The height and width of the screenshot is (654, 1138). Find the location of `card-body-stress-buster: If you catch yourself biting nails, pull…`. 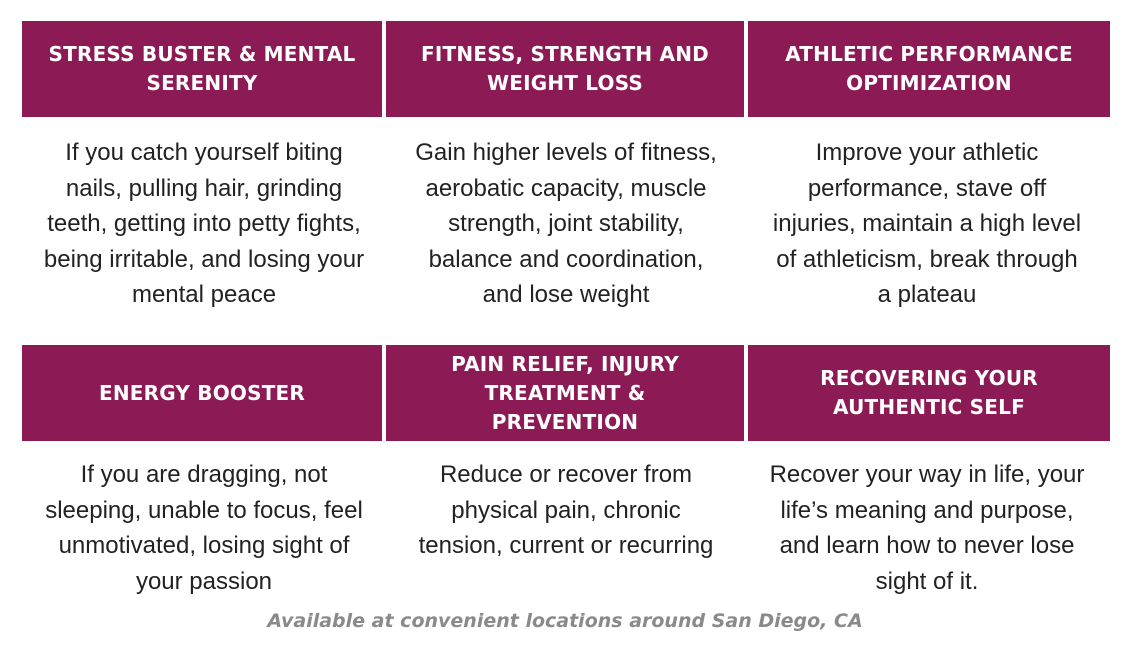

card-body-stress-buster: If you catch yourself biting nails, pull… is located at coordinates (204, 231).